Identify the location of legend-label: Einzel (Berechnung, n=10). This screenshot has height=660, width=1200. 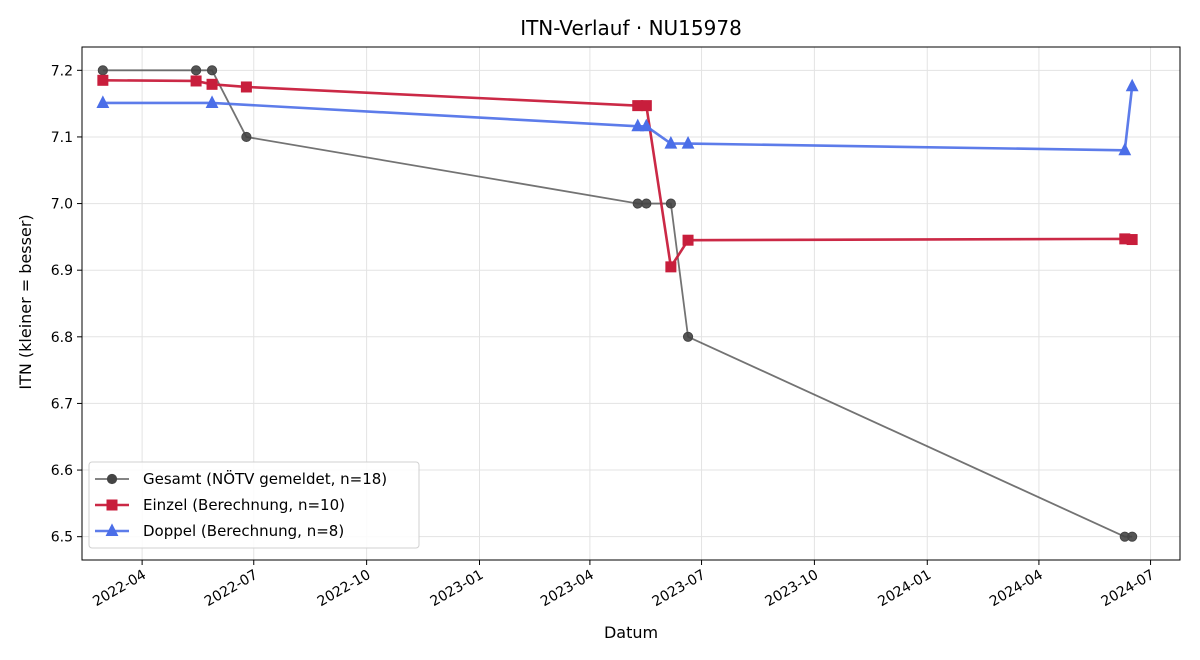
(244, 505).